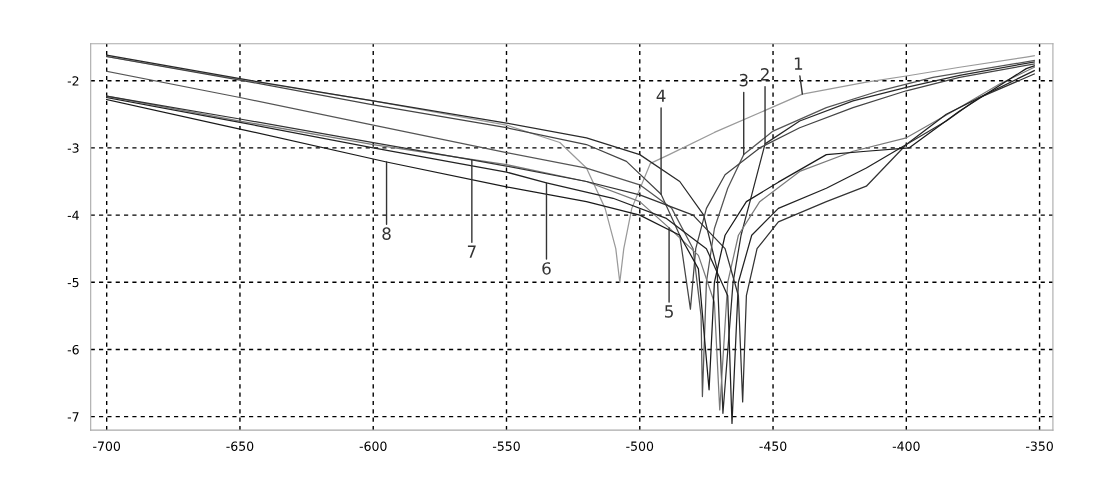 The width and height of the screenshot is (1106, 486). Describe the element at coordinates (73, 282) in the screenshot. I see `y-tick-label: -5` at that location.